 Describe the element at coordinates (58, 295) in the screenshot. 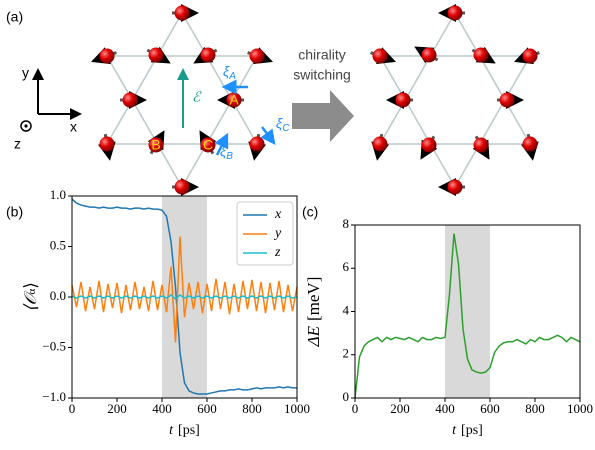

I see `y-tick-label: 0.0` at that location.